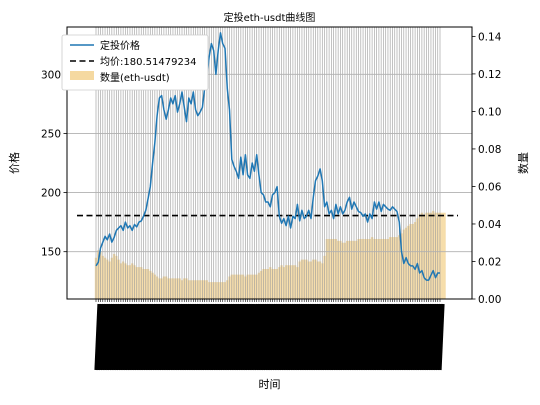 The height and width of the screenshot is (405, 540). Describe the element at coordinates (523, 163) in the screenshot. I see `y-axis-label-right: 数量` at that location.